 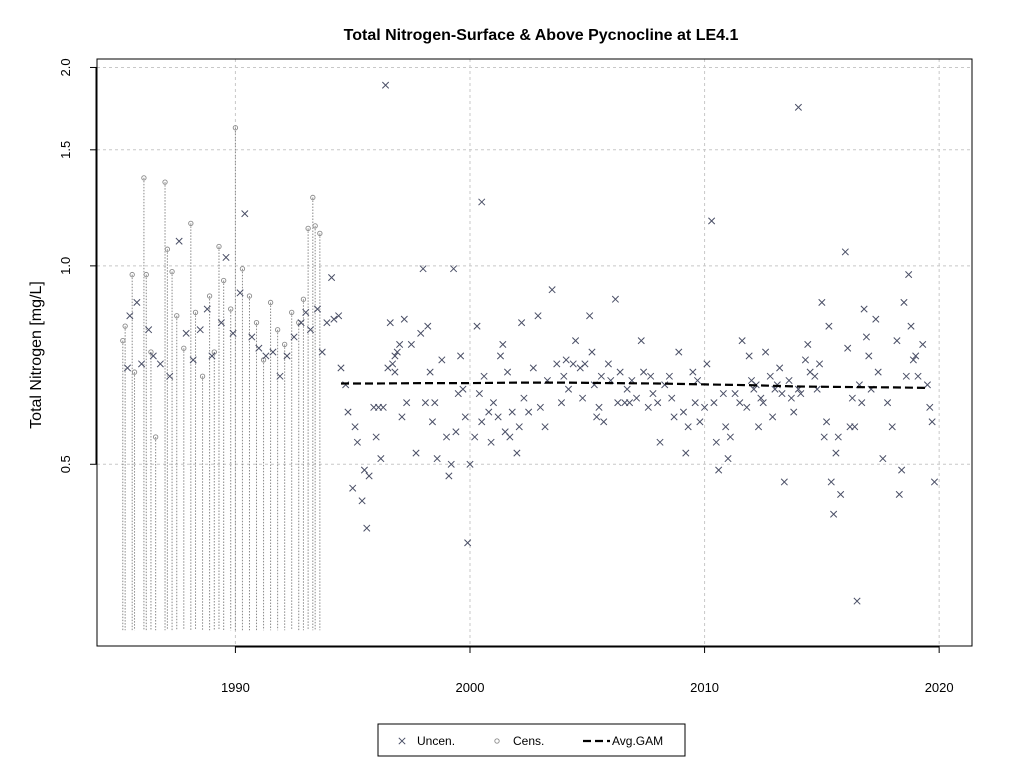 What do you see at coordinates (65, 464) in the screenshot?
I see `y-tick-label: 0.5` at bounding box center [65, 464].